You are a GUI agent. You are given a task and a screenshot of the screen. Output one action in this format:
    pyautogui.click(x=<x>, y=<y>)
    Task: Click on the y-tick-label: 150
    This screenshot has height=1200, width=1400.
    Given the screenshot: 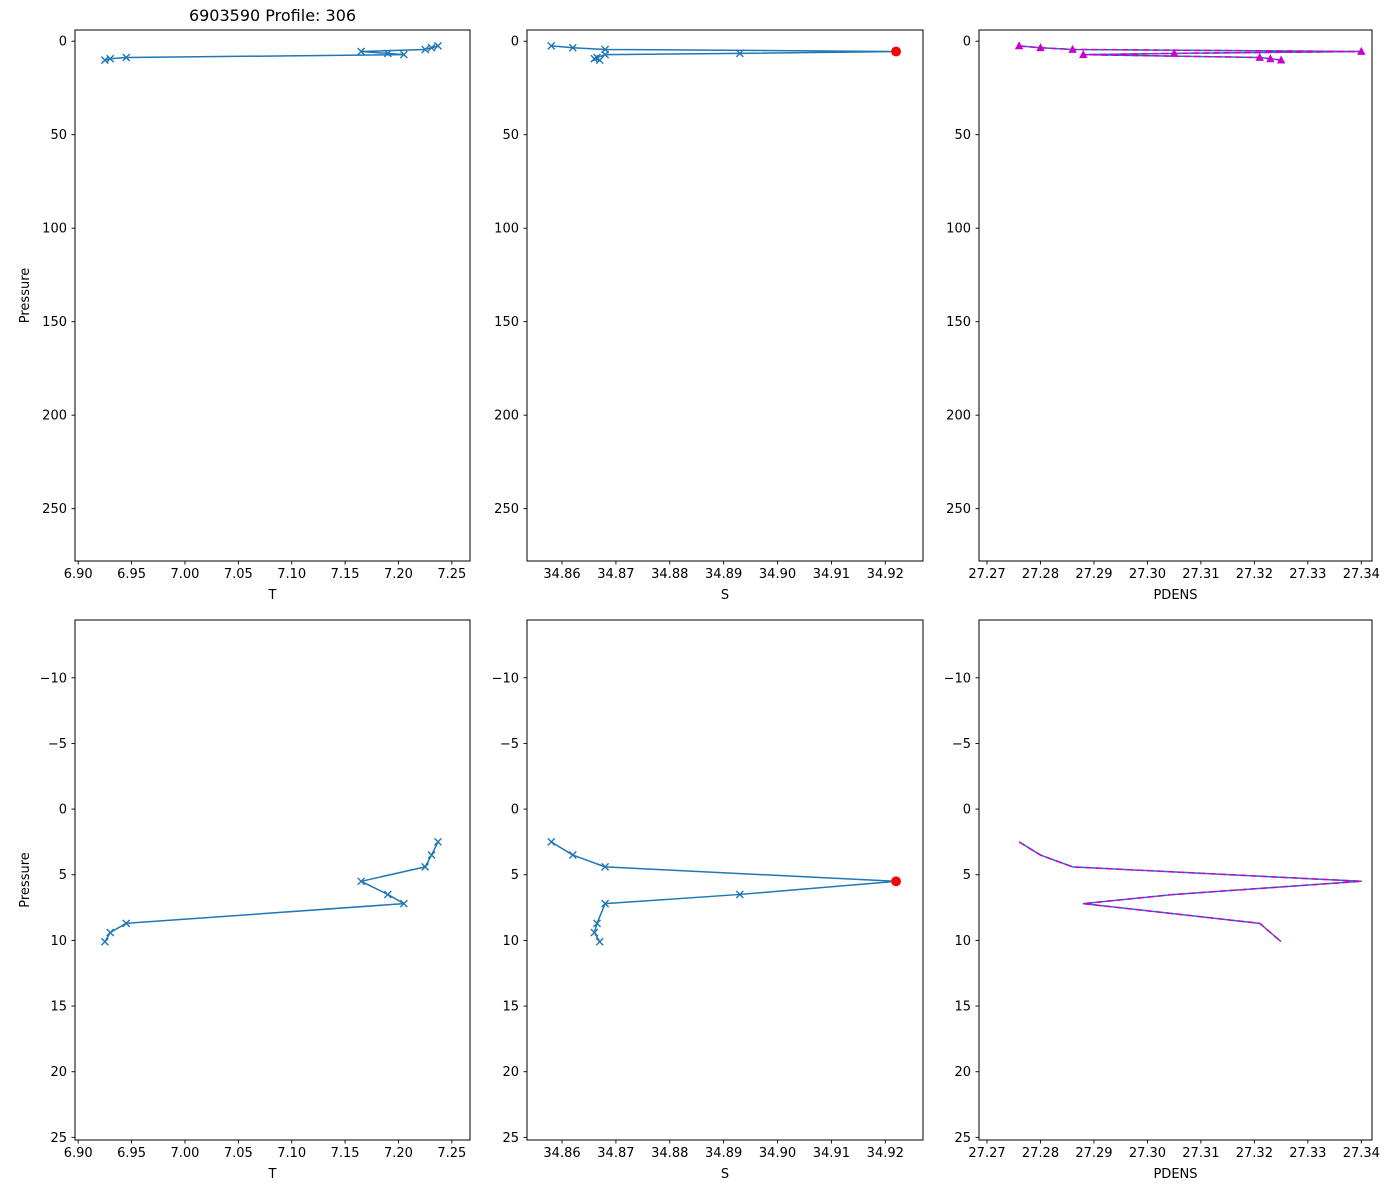 What is the action you would take?
    pyautogui.click(x=54, y=322)
    